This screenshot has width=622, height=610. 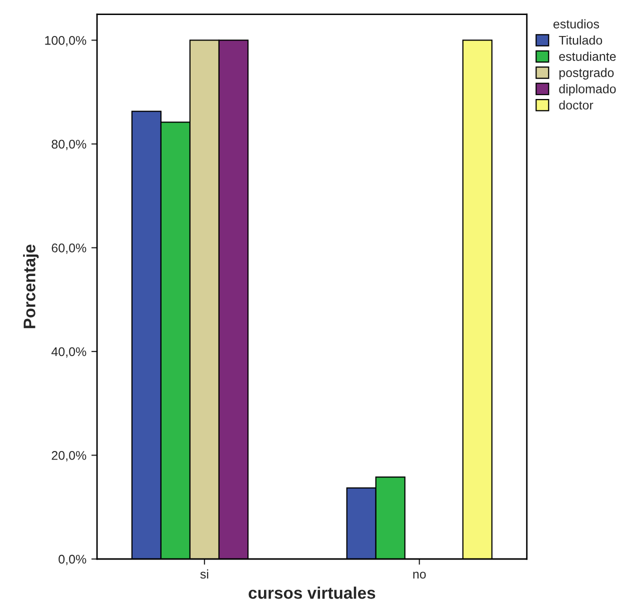 What do you see at coordinates (69, 456) in the screenshot?
I see `y-tick-label: 20,0%` at bounding box center [69, 456].